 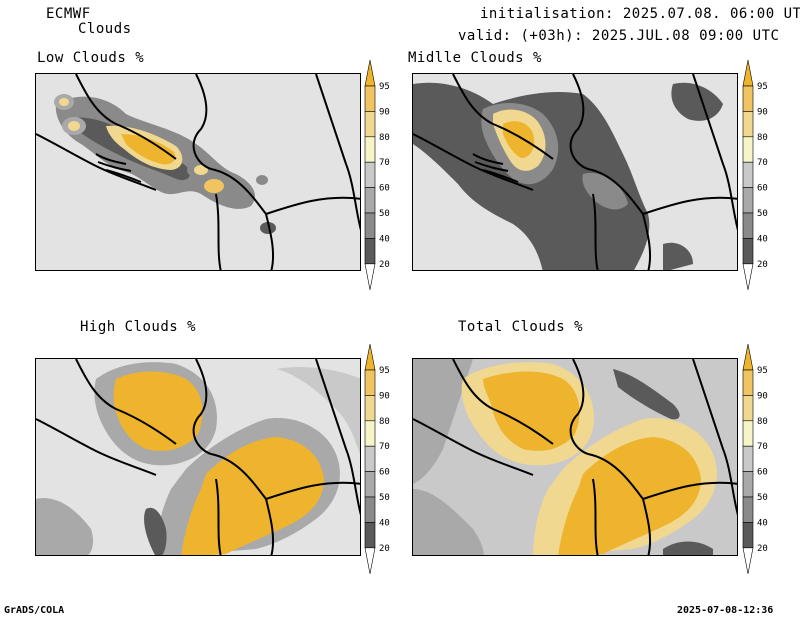 I want to click on colorbar-low: 95 90 80 70 60 50 40 20, so click(x=384, y=175).